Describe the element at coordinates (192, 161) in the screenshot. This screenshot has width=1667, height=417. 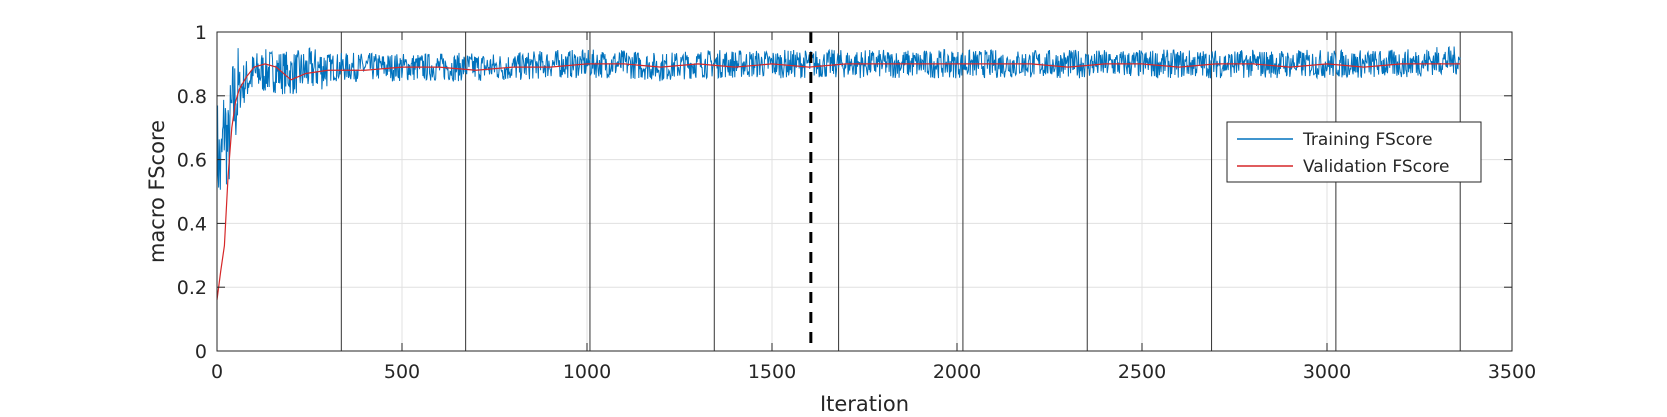
I see `y-tick-label: 0.6` at that location.